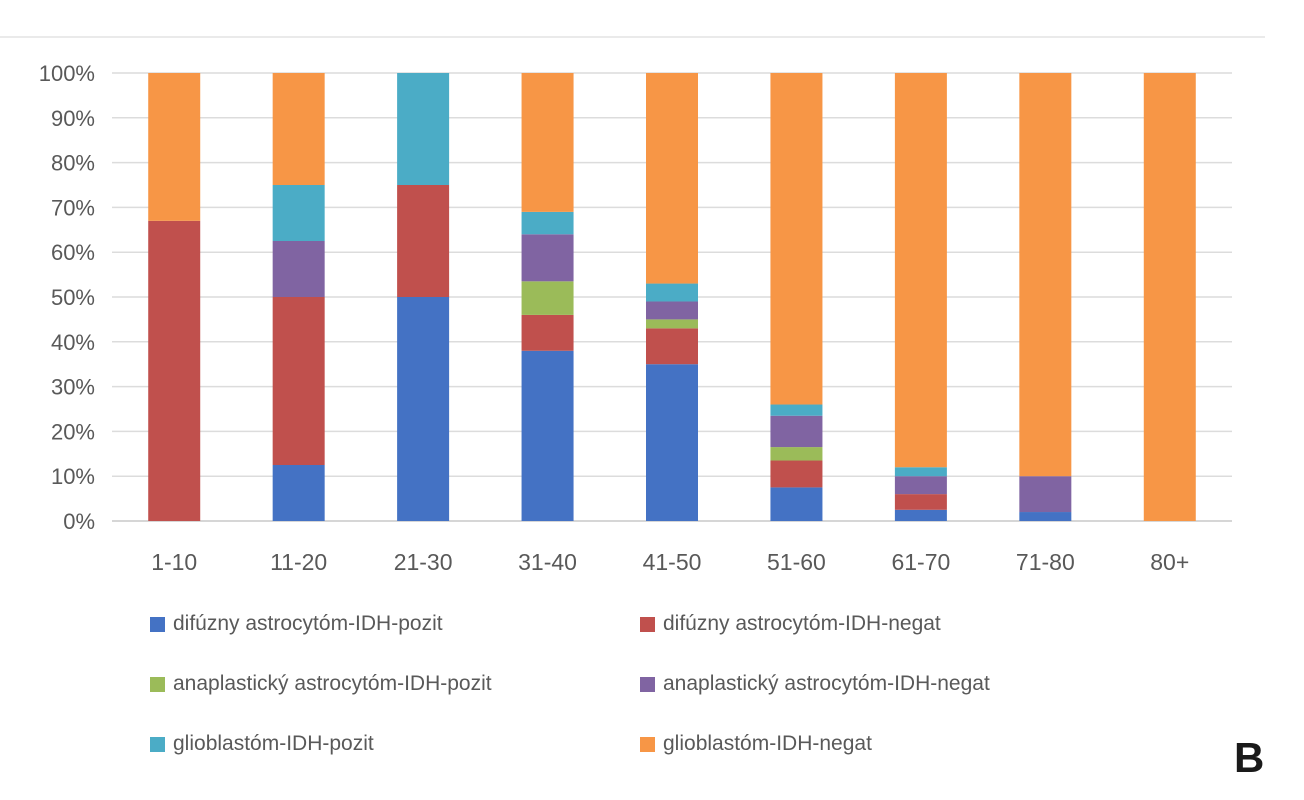  I want to click on legend-item: anaplastický astrocytóm-IDH-negat, so click(815, 684).